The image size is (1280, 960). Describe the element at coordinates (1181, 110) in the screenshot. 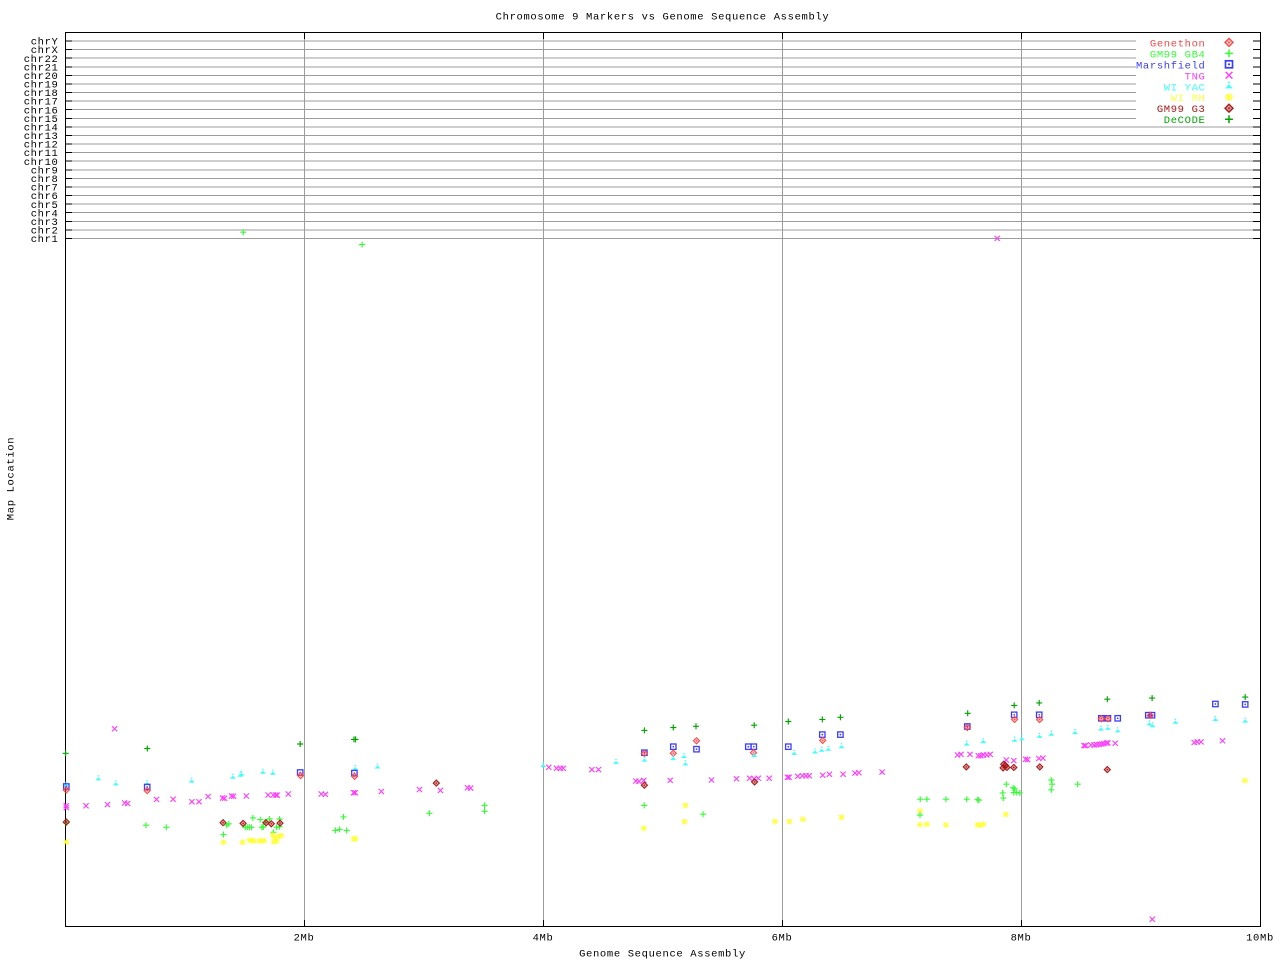

I see `svg-text: GM99 G3` at that location.